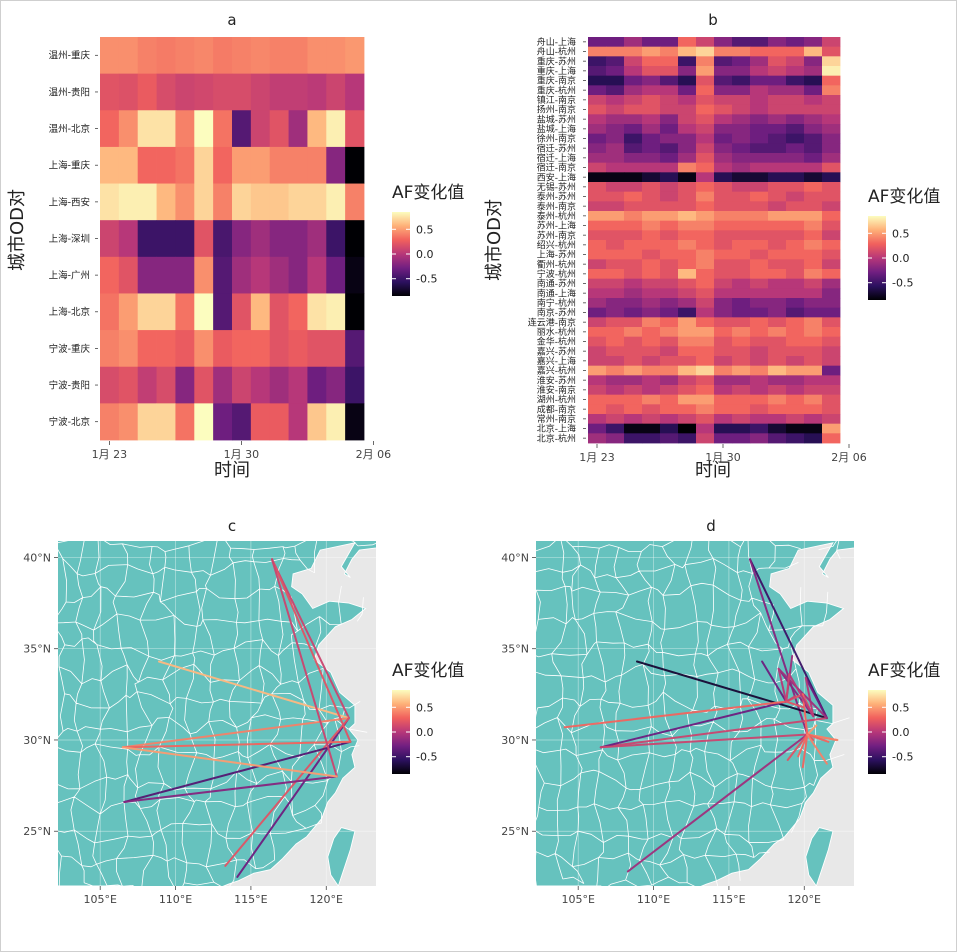  Describe the element at coordinates (426, 757) in the screenshot. I see `legend-tick-label: -0.5` at that location.